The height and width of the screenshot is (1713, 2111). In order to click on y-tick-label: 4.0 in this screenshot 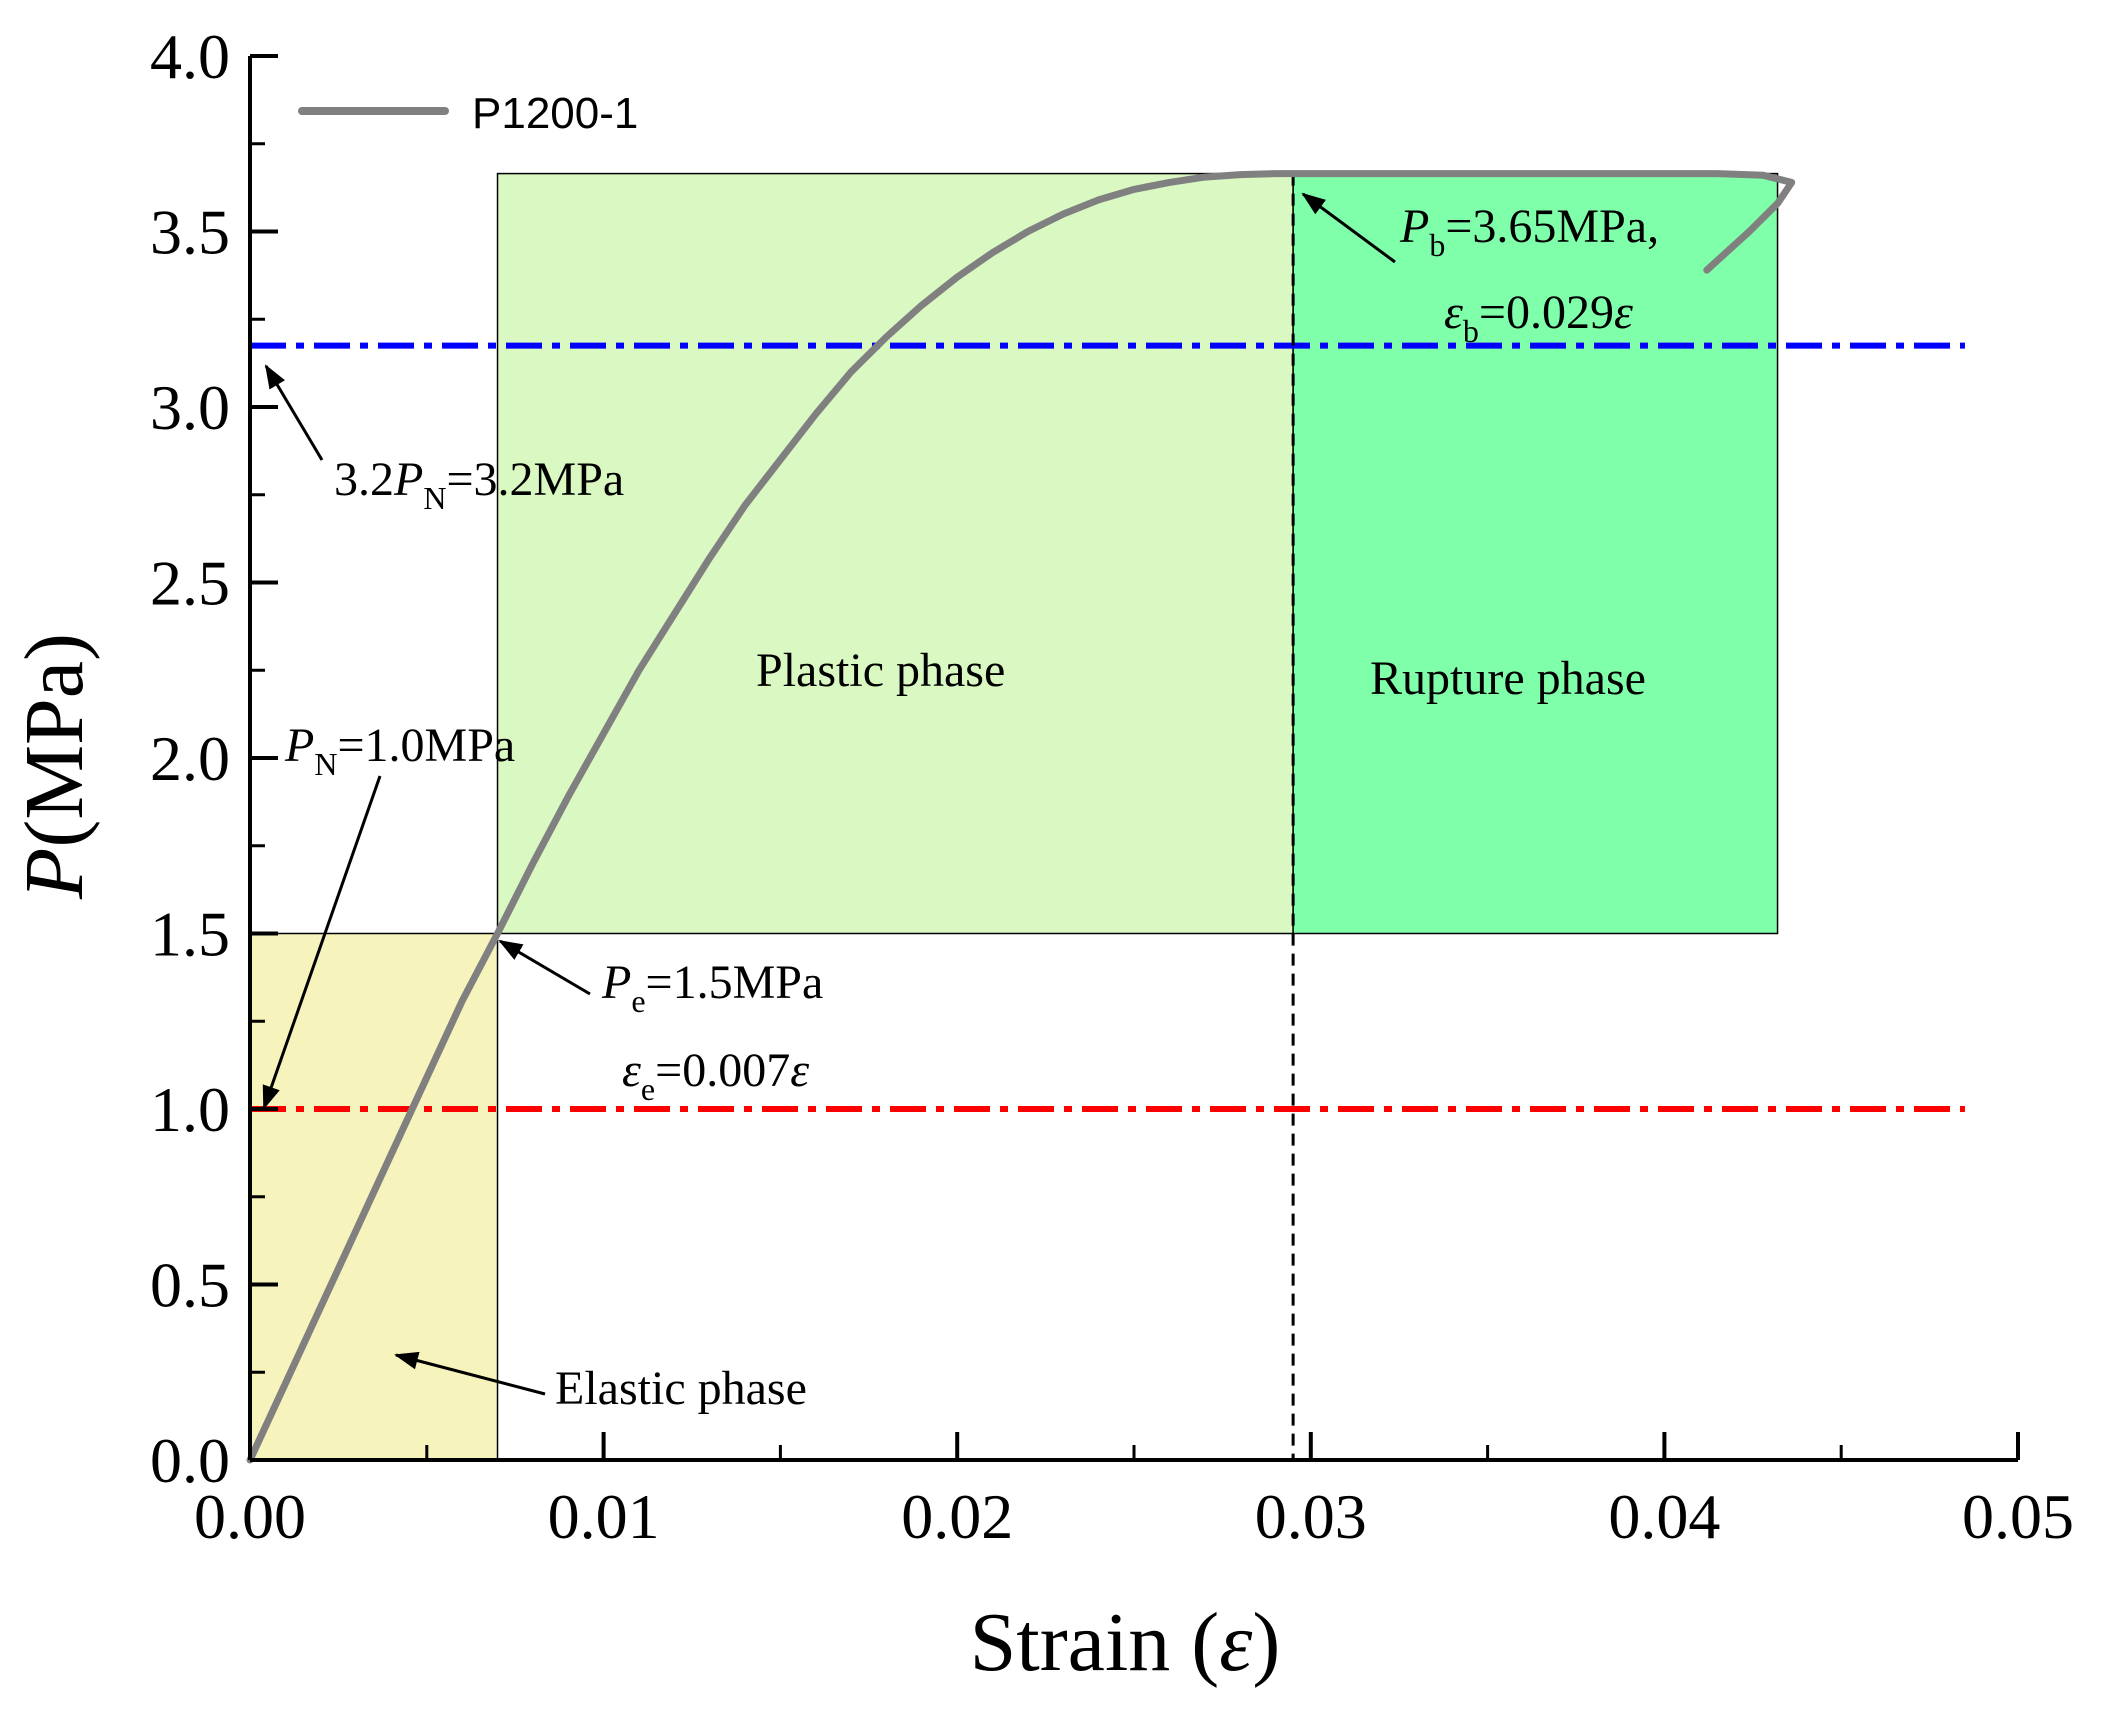, I will do `click(190, 56)`.